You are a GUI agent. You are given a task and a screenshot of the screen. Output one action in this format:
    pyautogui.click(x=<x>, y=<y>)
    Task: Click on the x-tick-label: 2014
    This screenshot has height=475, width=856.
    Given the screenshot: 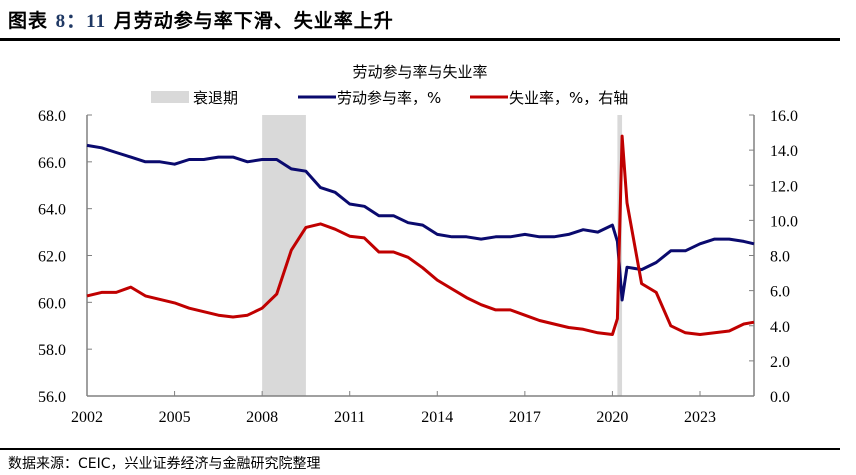 What is the action you would take?
    pyautogui.click(x=437, y=417)
    